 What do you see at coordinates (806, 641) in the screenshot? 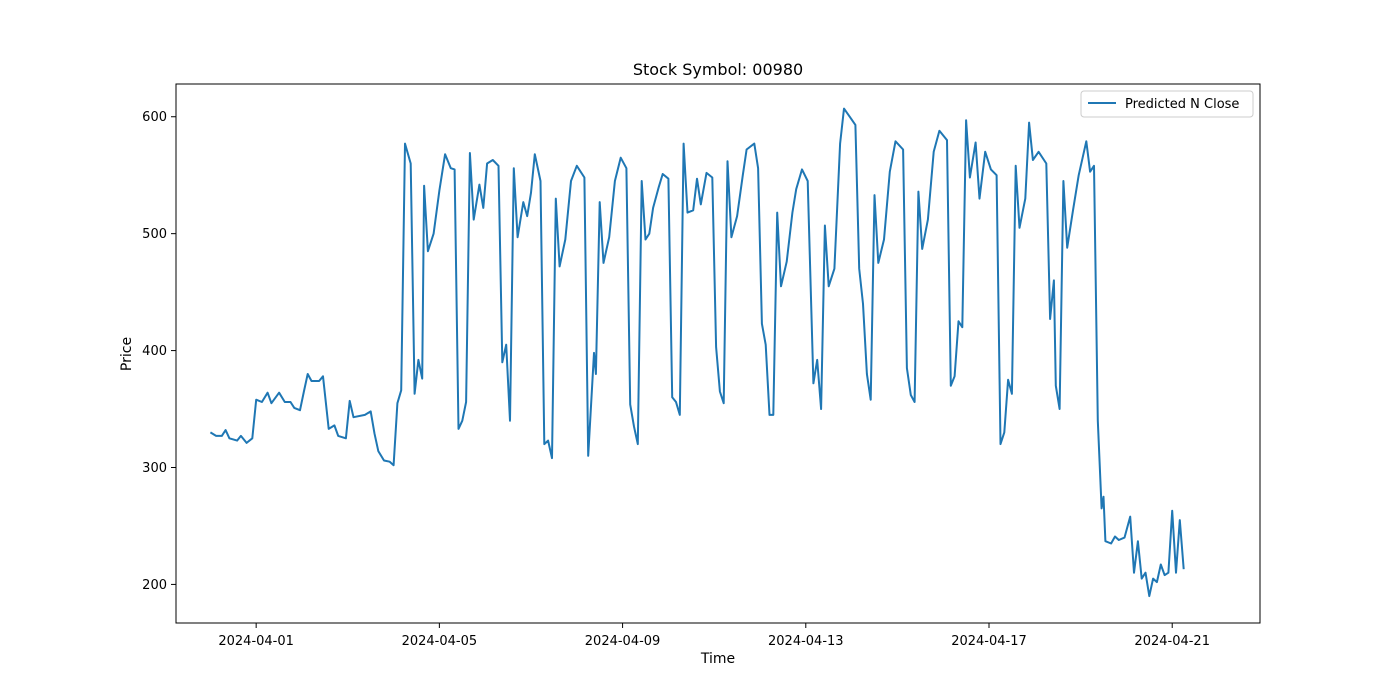
I see `x-tick-label: 2024-04-13` at bounding box center [806, 641].